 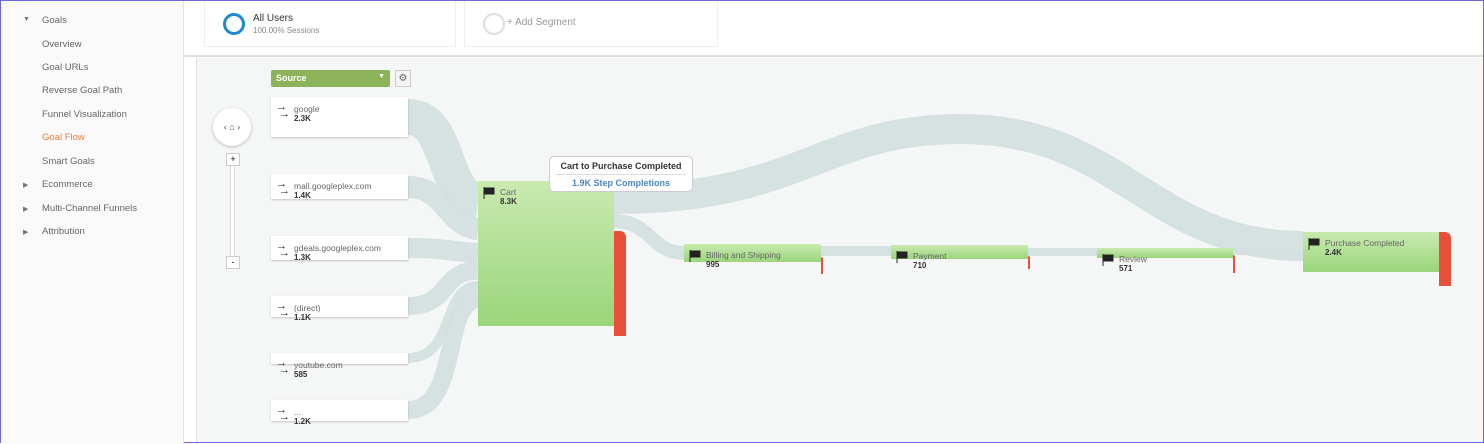 I want to click on flow-youtube-cart, so click(x=443, y=322).